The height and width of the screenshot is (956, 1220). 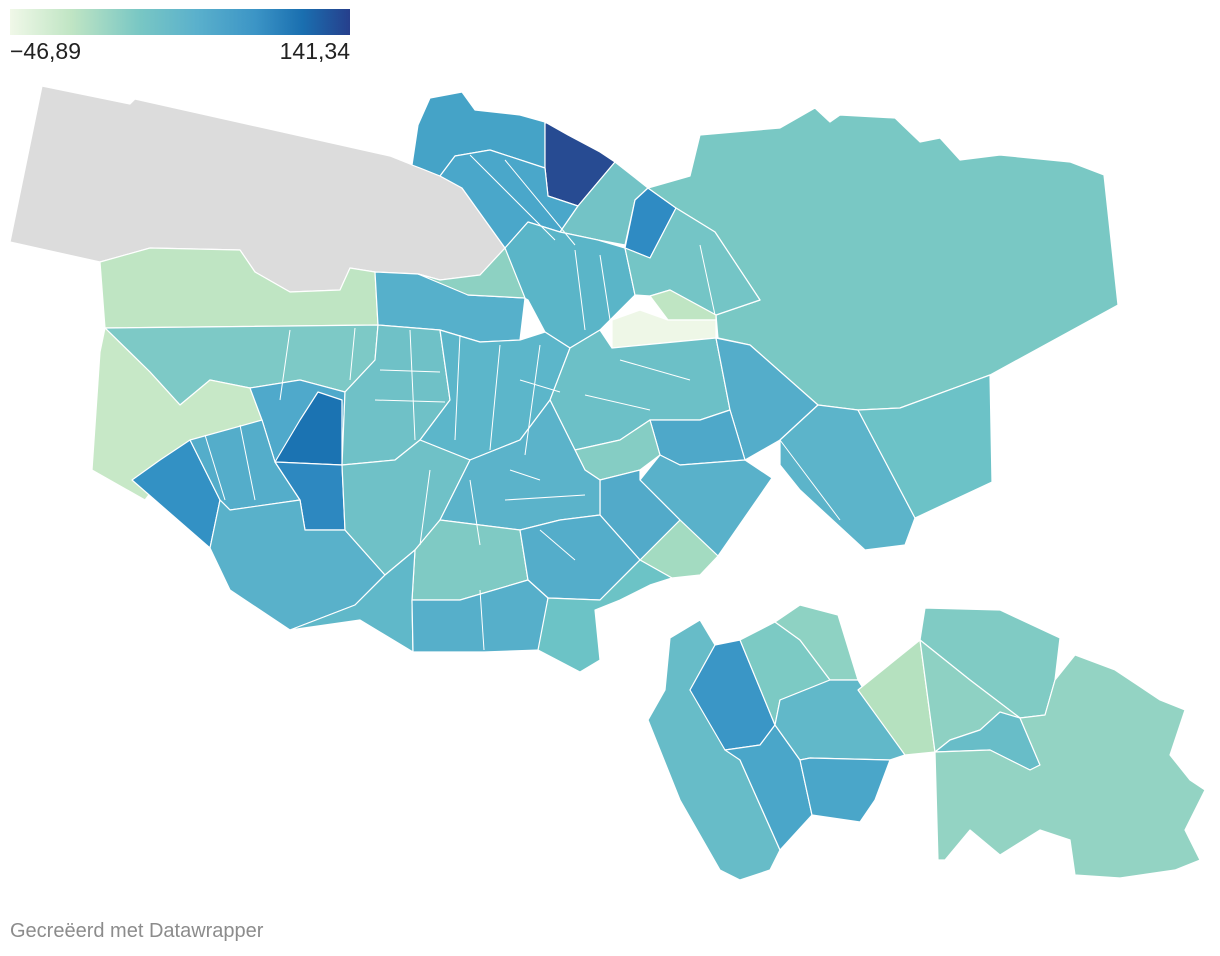 I want to click on region-north-pale, so click(x=683, y=305).